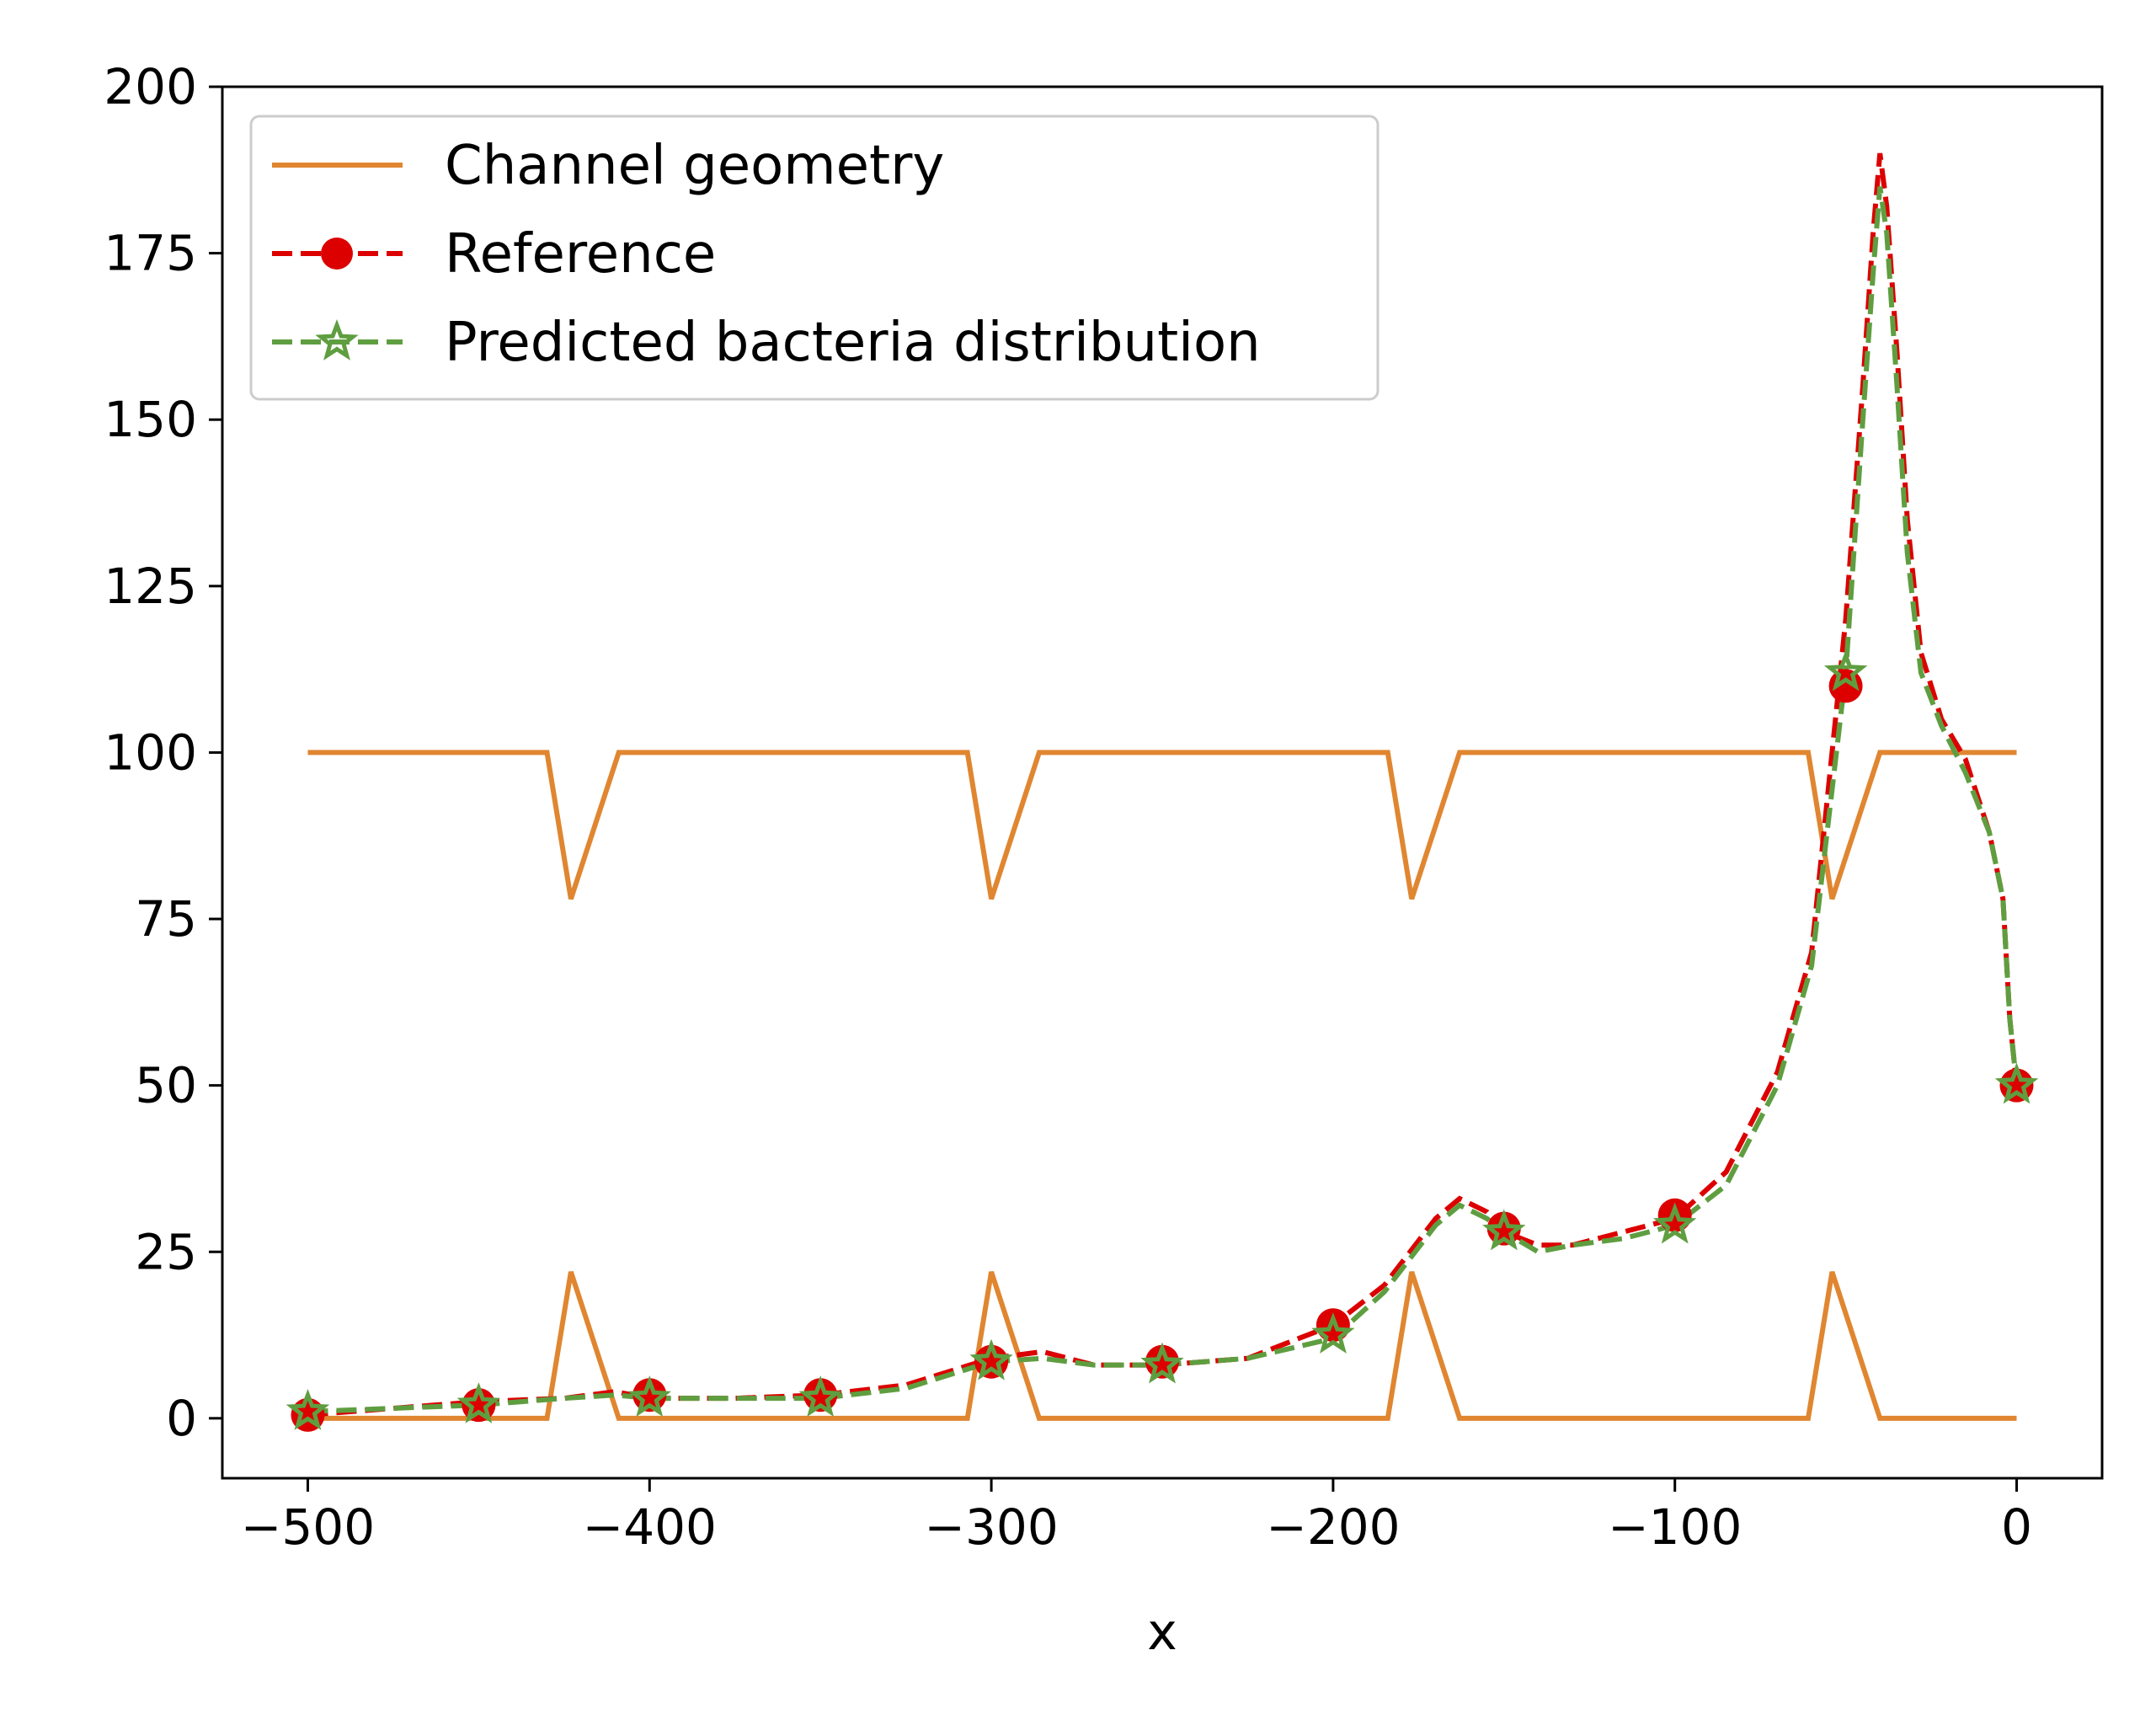 This screenshot has height=1725, width=2156. I want to click on legend-label-predicted: Predicted bacteria distribution, so click(853, 343).